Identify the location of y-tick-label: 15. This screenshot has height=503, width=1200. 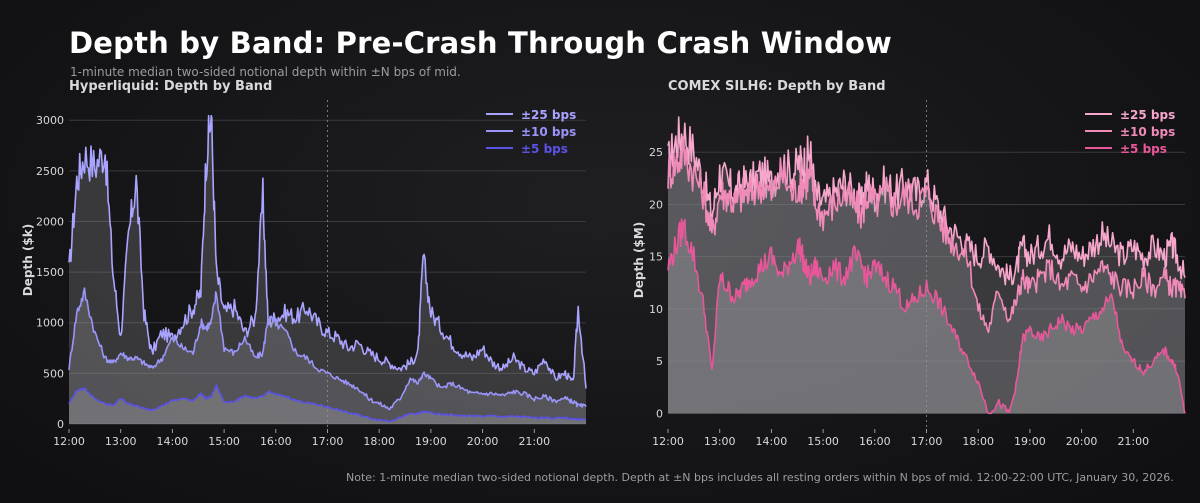
(656, 257).